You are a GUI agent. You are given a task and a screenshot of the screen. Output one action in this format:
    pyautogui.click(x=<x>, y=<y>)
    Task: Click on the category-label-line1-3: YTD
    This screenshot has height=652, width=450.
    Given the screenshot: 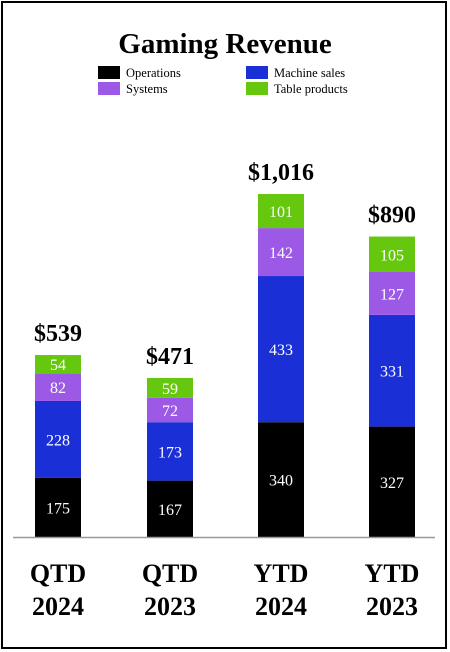 What is the action you would take?
    pyautogui.click(x=392, y=573)
    